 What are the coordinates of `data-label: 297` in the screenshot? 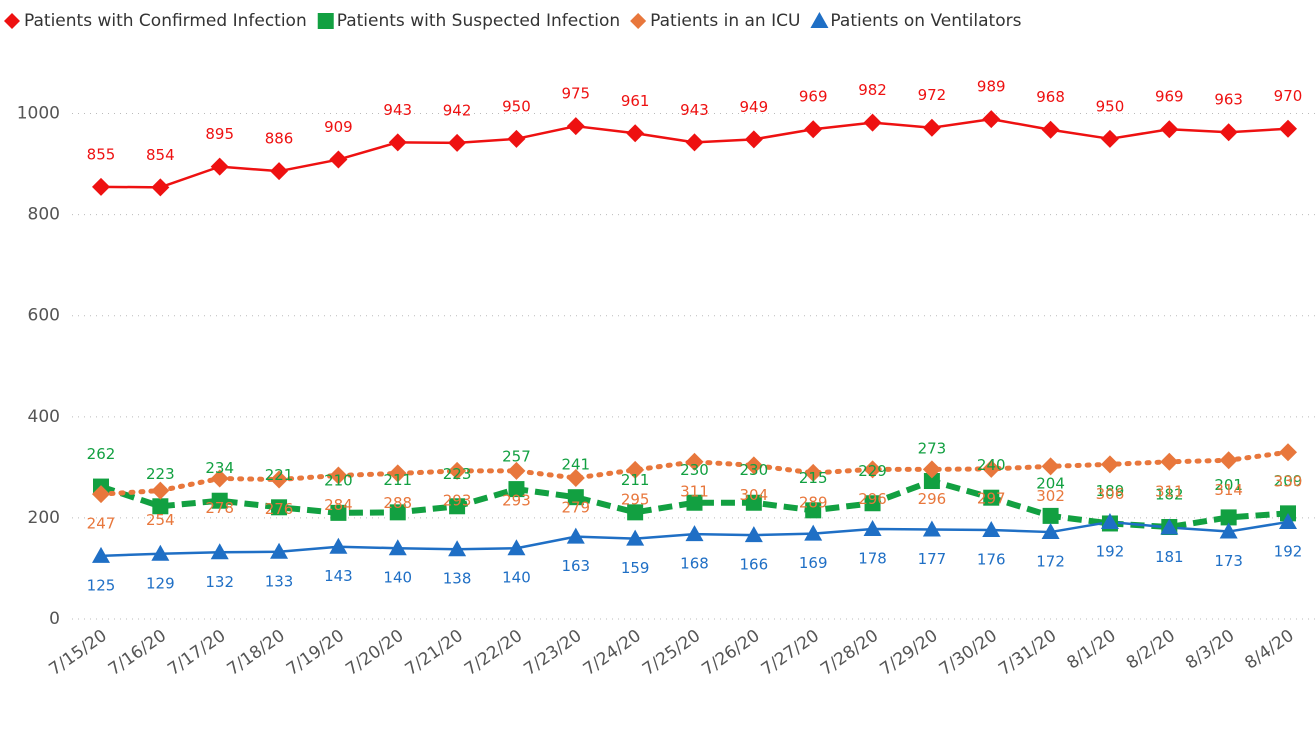 It's located at (991, 498).